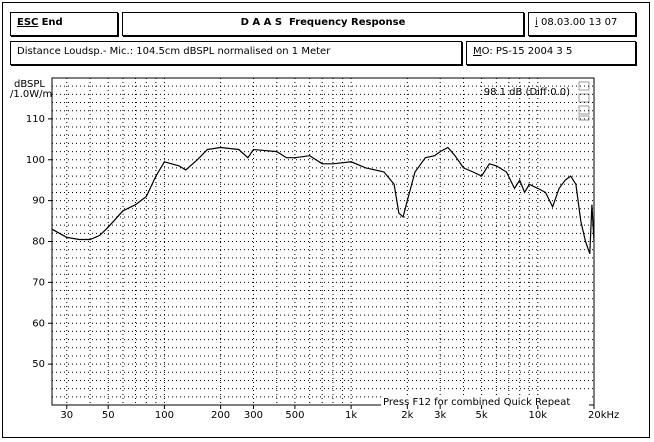 The image size is (654, 442). Describe the element at coordinates (31, 94) in the screenshot. I see `y-axis-unit: /1.0W/m` at that location.